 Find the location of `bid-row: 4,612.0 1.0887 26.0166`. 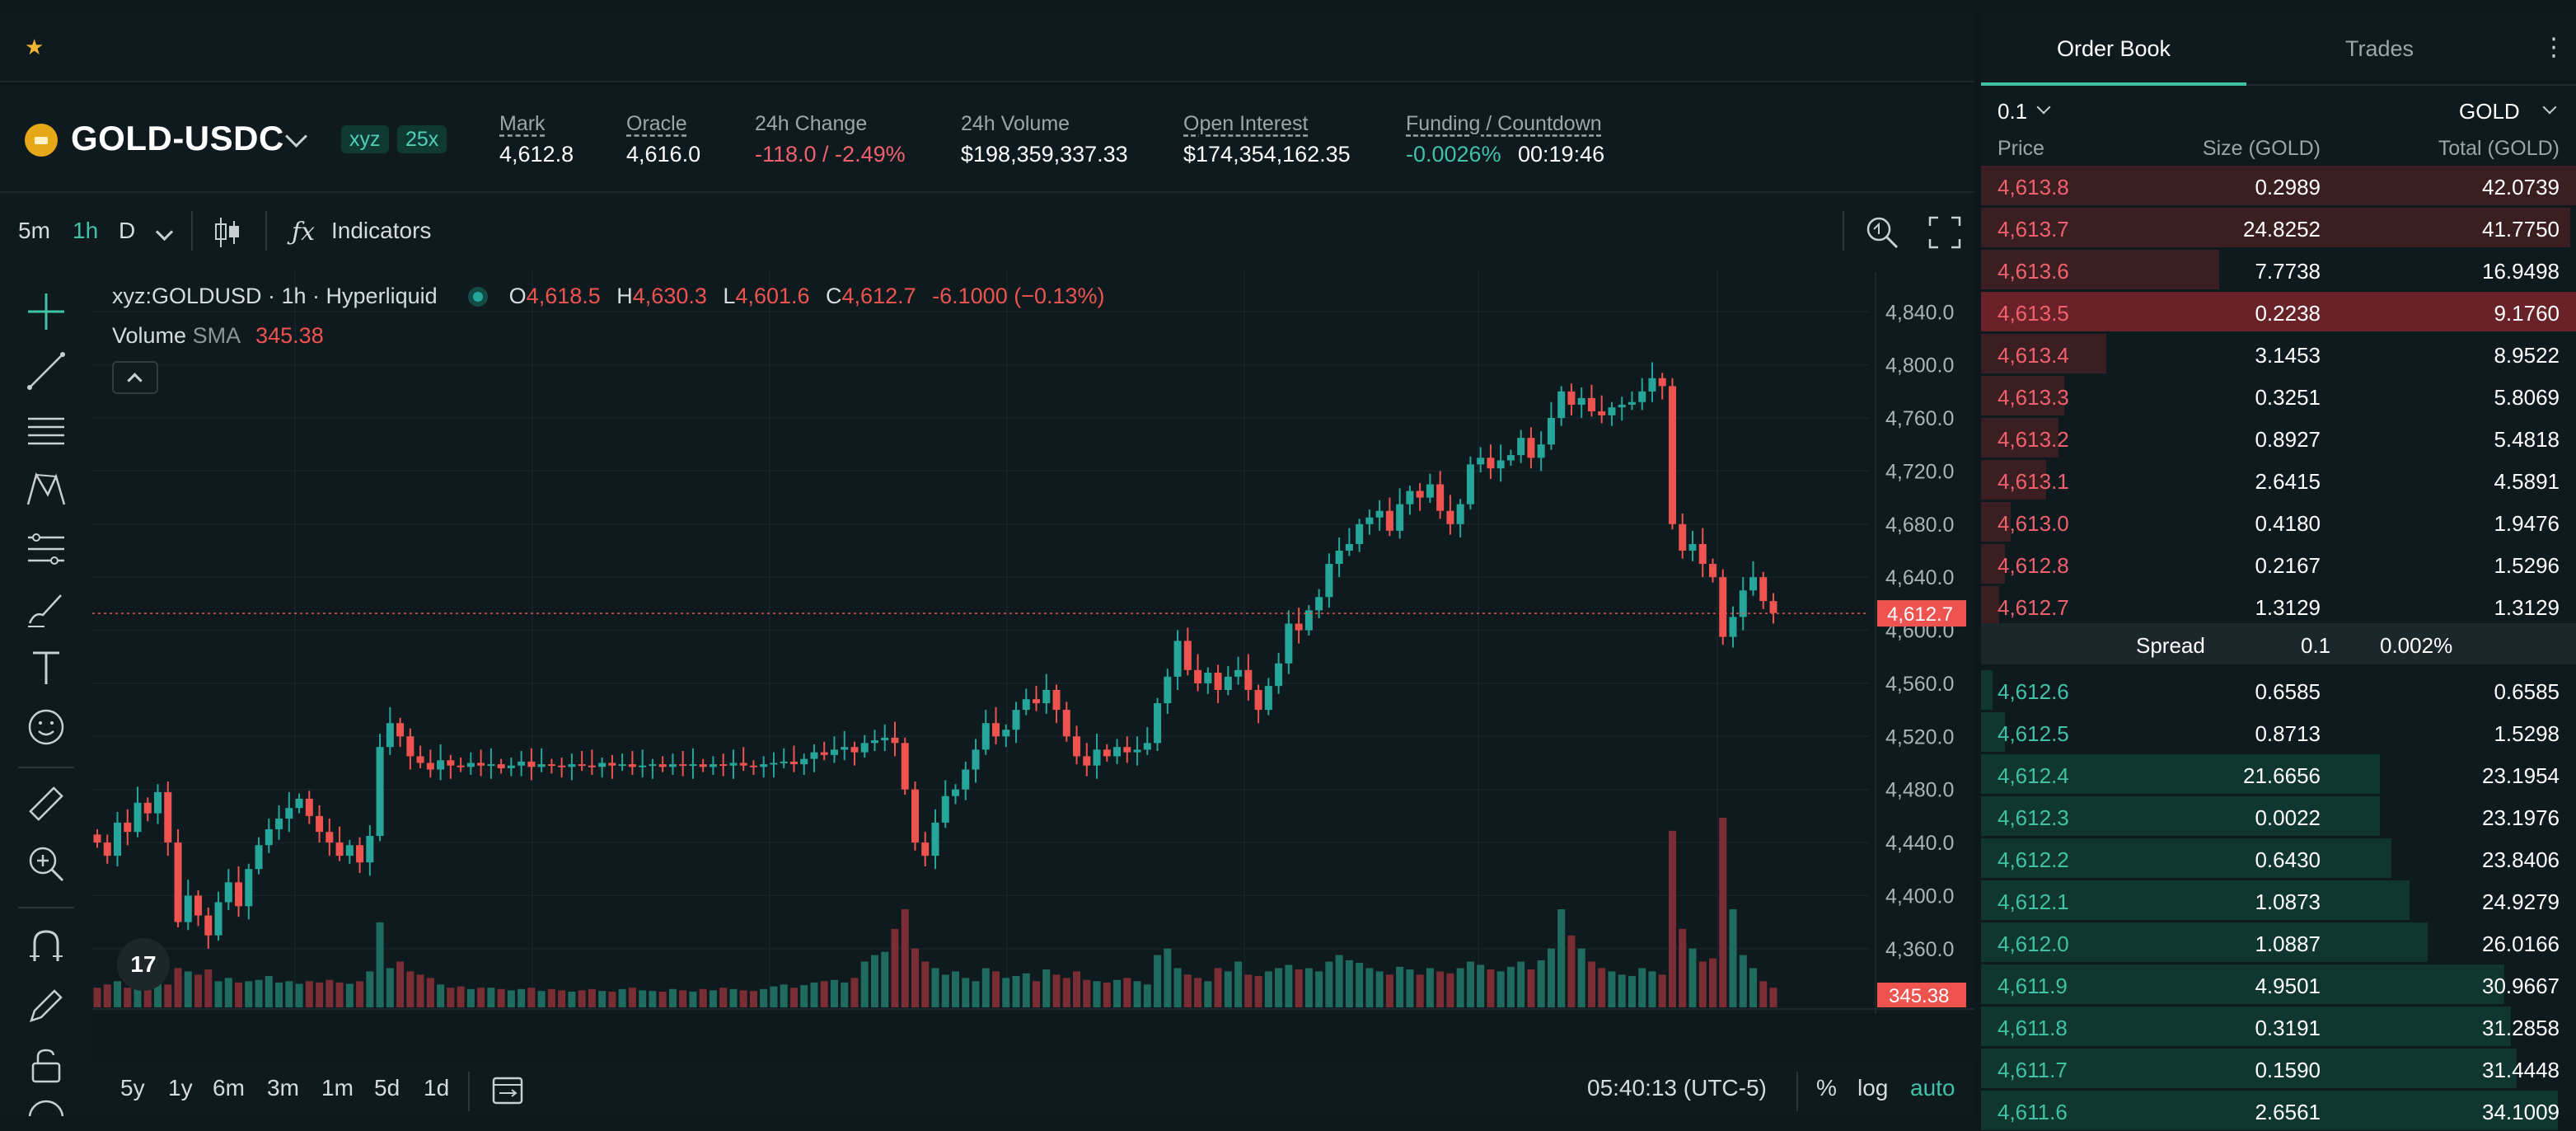

bid-row: 4,612.0 1.0887 26.0166 is located at coordinates (2278, 942).